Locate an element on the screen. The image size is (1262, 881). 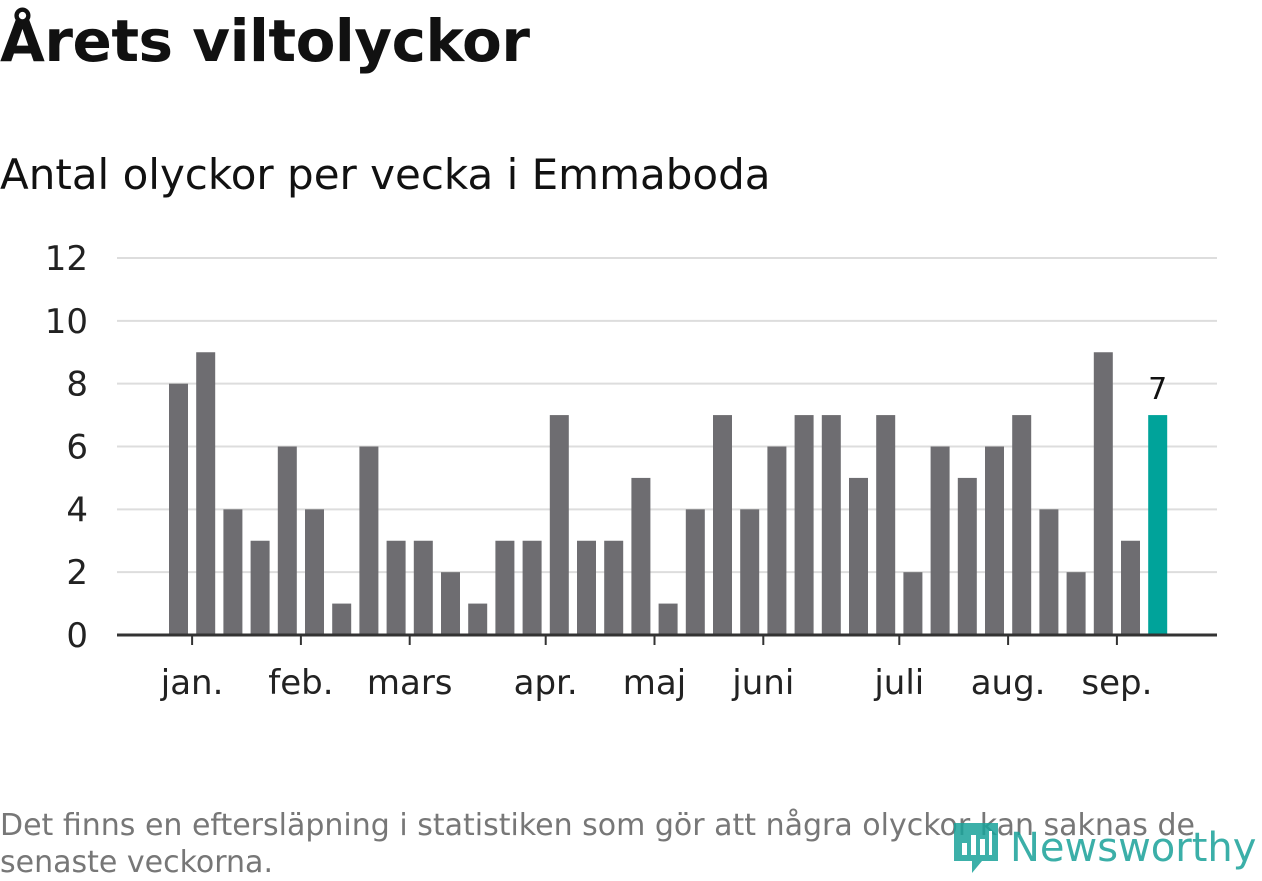
x-tick-label: apr. is located at coordinates (546, 683).